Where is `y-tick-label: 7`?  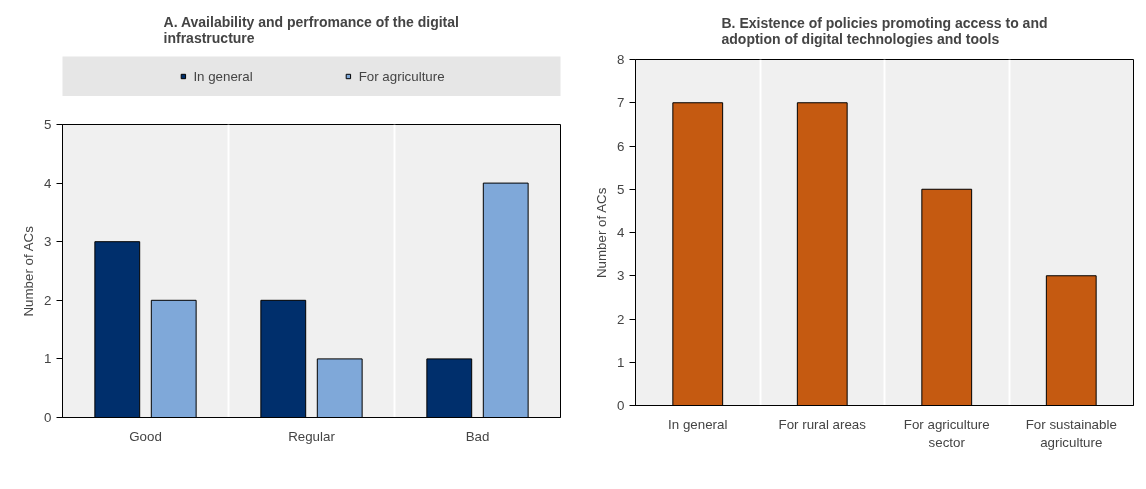
y-tick-label: 7 is located at coordinates (621, 103).